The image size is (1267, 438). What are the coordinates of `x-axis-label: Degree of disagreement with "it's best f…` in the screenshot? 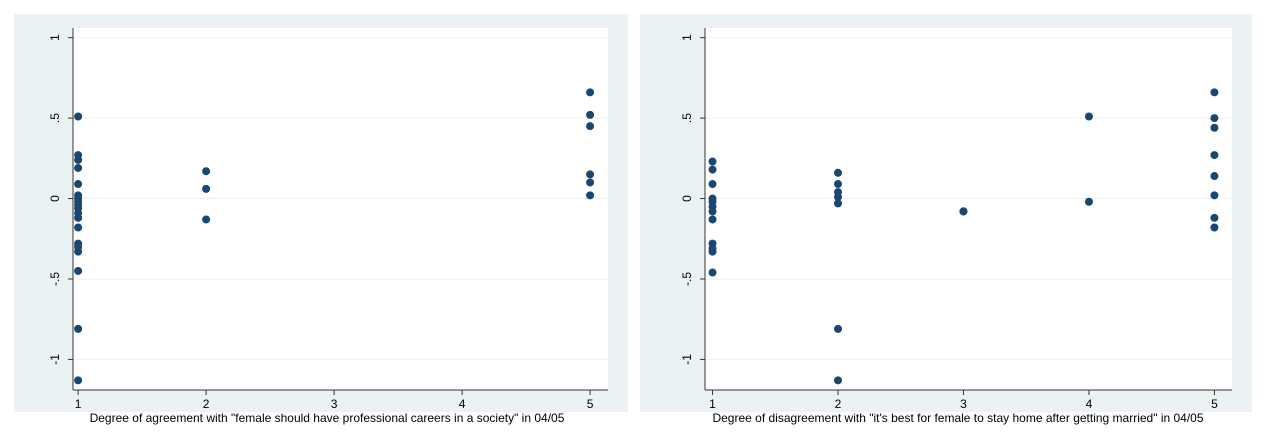 It's located at (957, 418).